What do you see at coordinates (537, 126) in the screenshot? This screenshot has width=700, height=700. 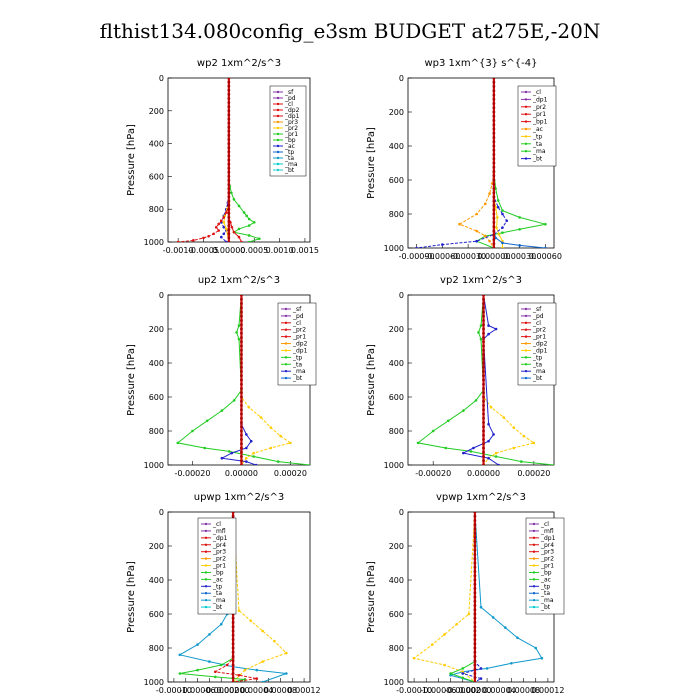 I see `legend: _cl_dp1_pr2_pr1_bp1_ac_tp_ta_ma_bt` at bounding box center [537, 126].